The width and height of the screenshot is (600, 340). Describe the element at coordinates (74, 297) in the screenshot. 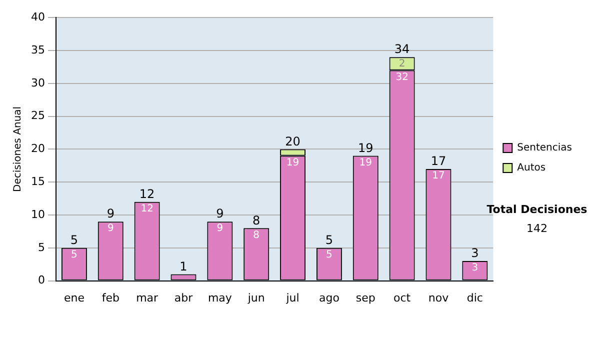

I see `x-tick-label: ene` at that location.